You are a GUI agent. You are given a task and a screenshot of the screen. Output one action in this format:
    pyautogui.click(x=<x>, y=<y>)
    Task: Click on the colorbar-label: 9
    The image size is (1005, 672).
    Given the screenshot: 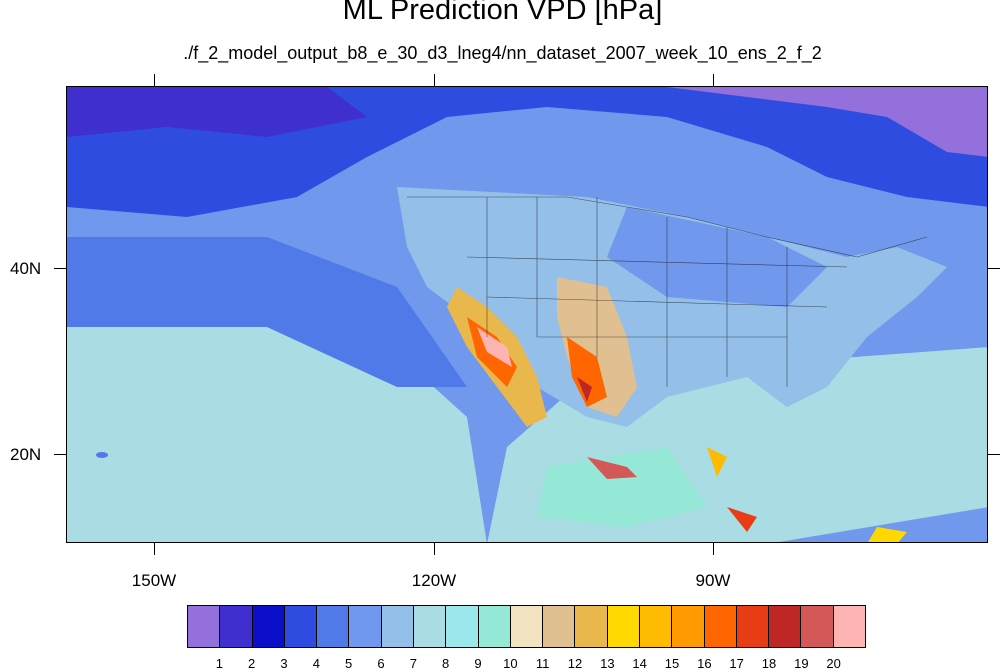 What is the action you would take?
    pyautogui.click(x=478, y=663)
    